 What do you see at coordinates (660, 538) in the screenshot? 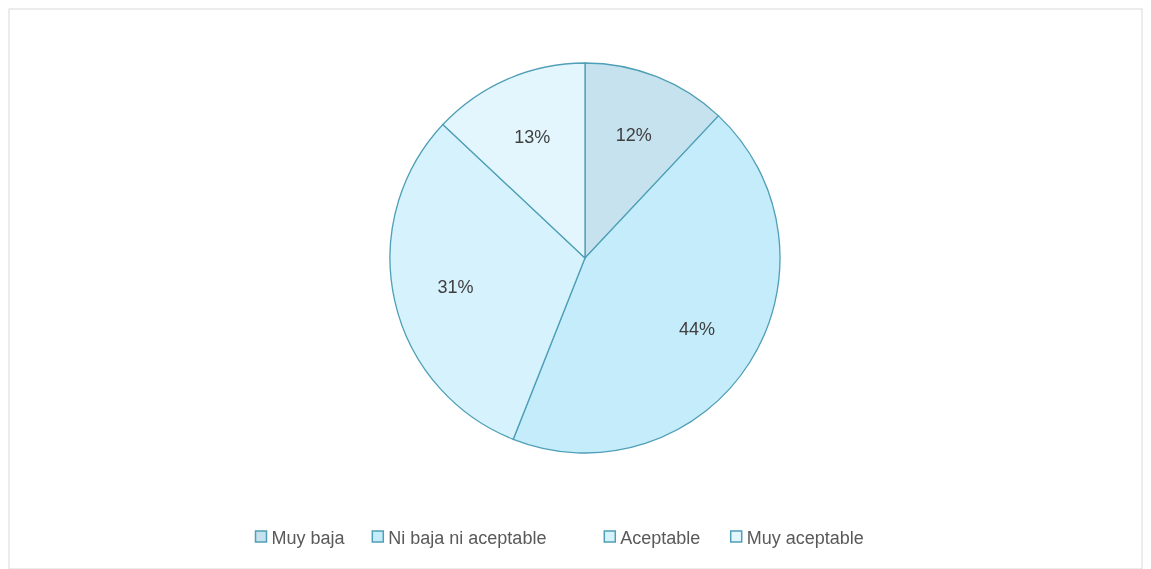
I see `legend-label: Aceptable` at bounding box center [660, 538].